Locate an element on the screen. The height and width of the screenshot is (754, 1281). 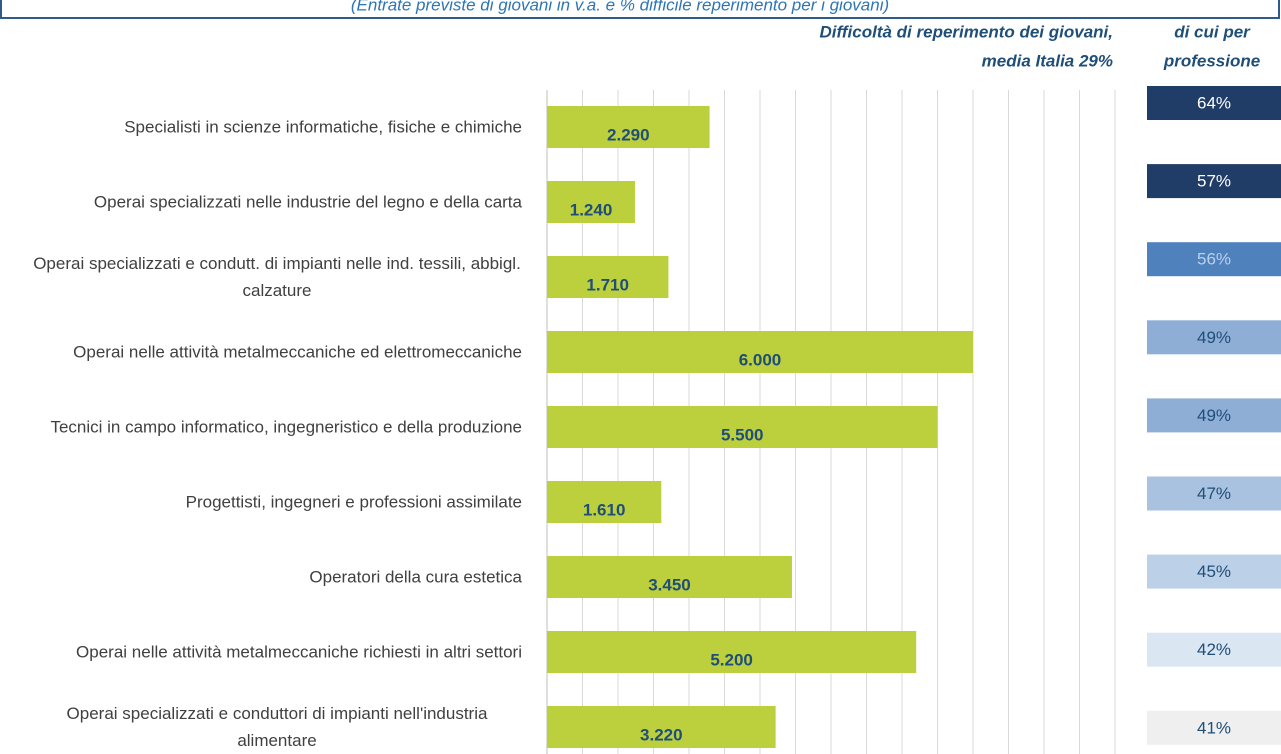
category-label: Operatori della cura estetica is located at coordinates (415, 577).